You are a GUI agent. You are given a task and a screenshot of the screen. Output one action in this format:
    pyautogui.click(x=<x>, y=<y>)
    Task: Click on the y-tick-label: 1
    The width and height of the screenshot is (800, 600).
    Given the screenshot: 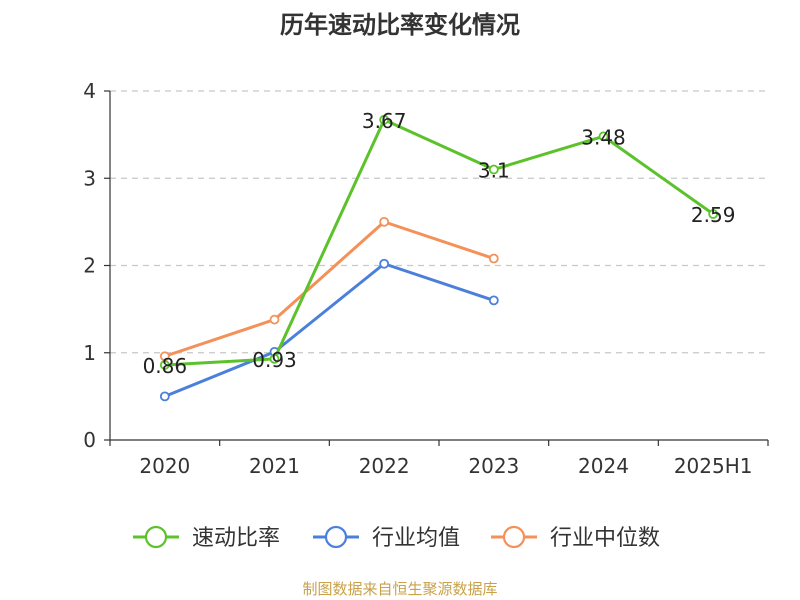 What is the action you would take?
    pyautogui.click(x=89, y=353)
    